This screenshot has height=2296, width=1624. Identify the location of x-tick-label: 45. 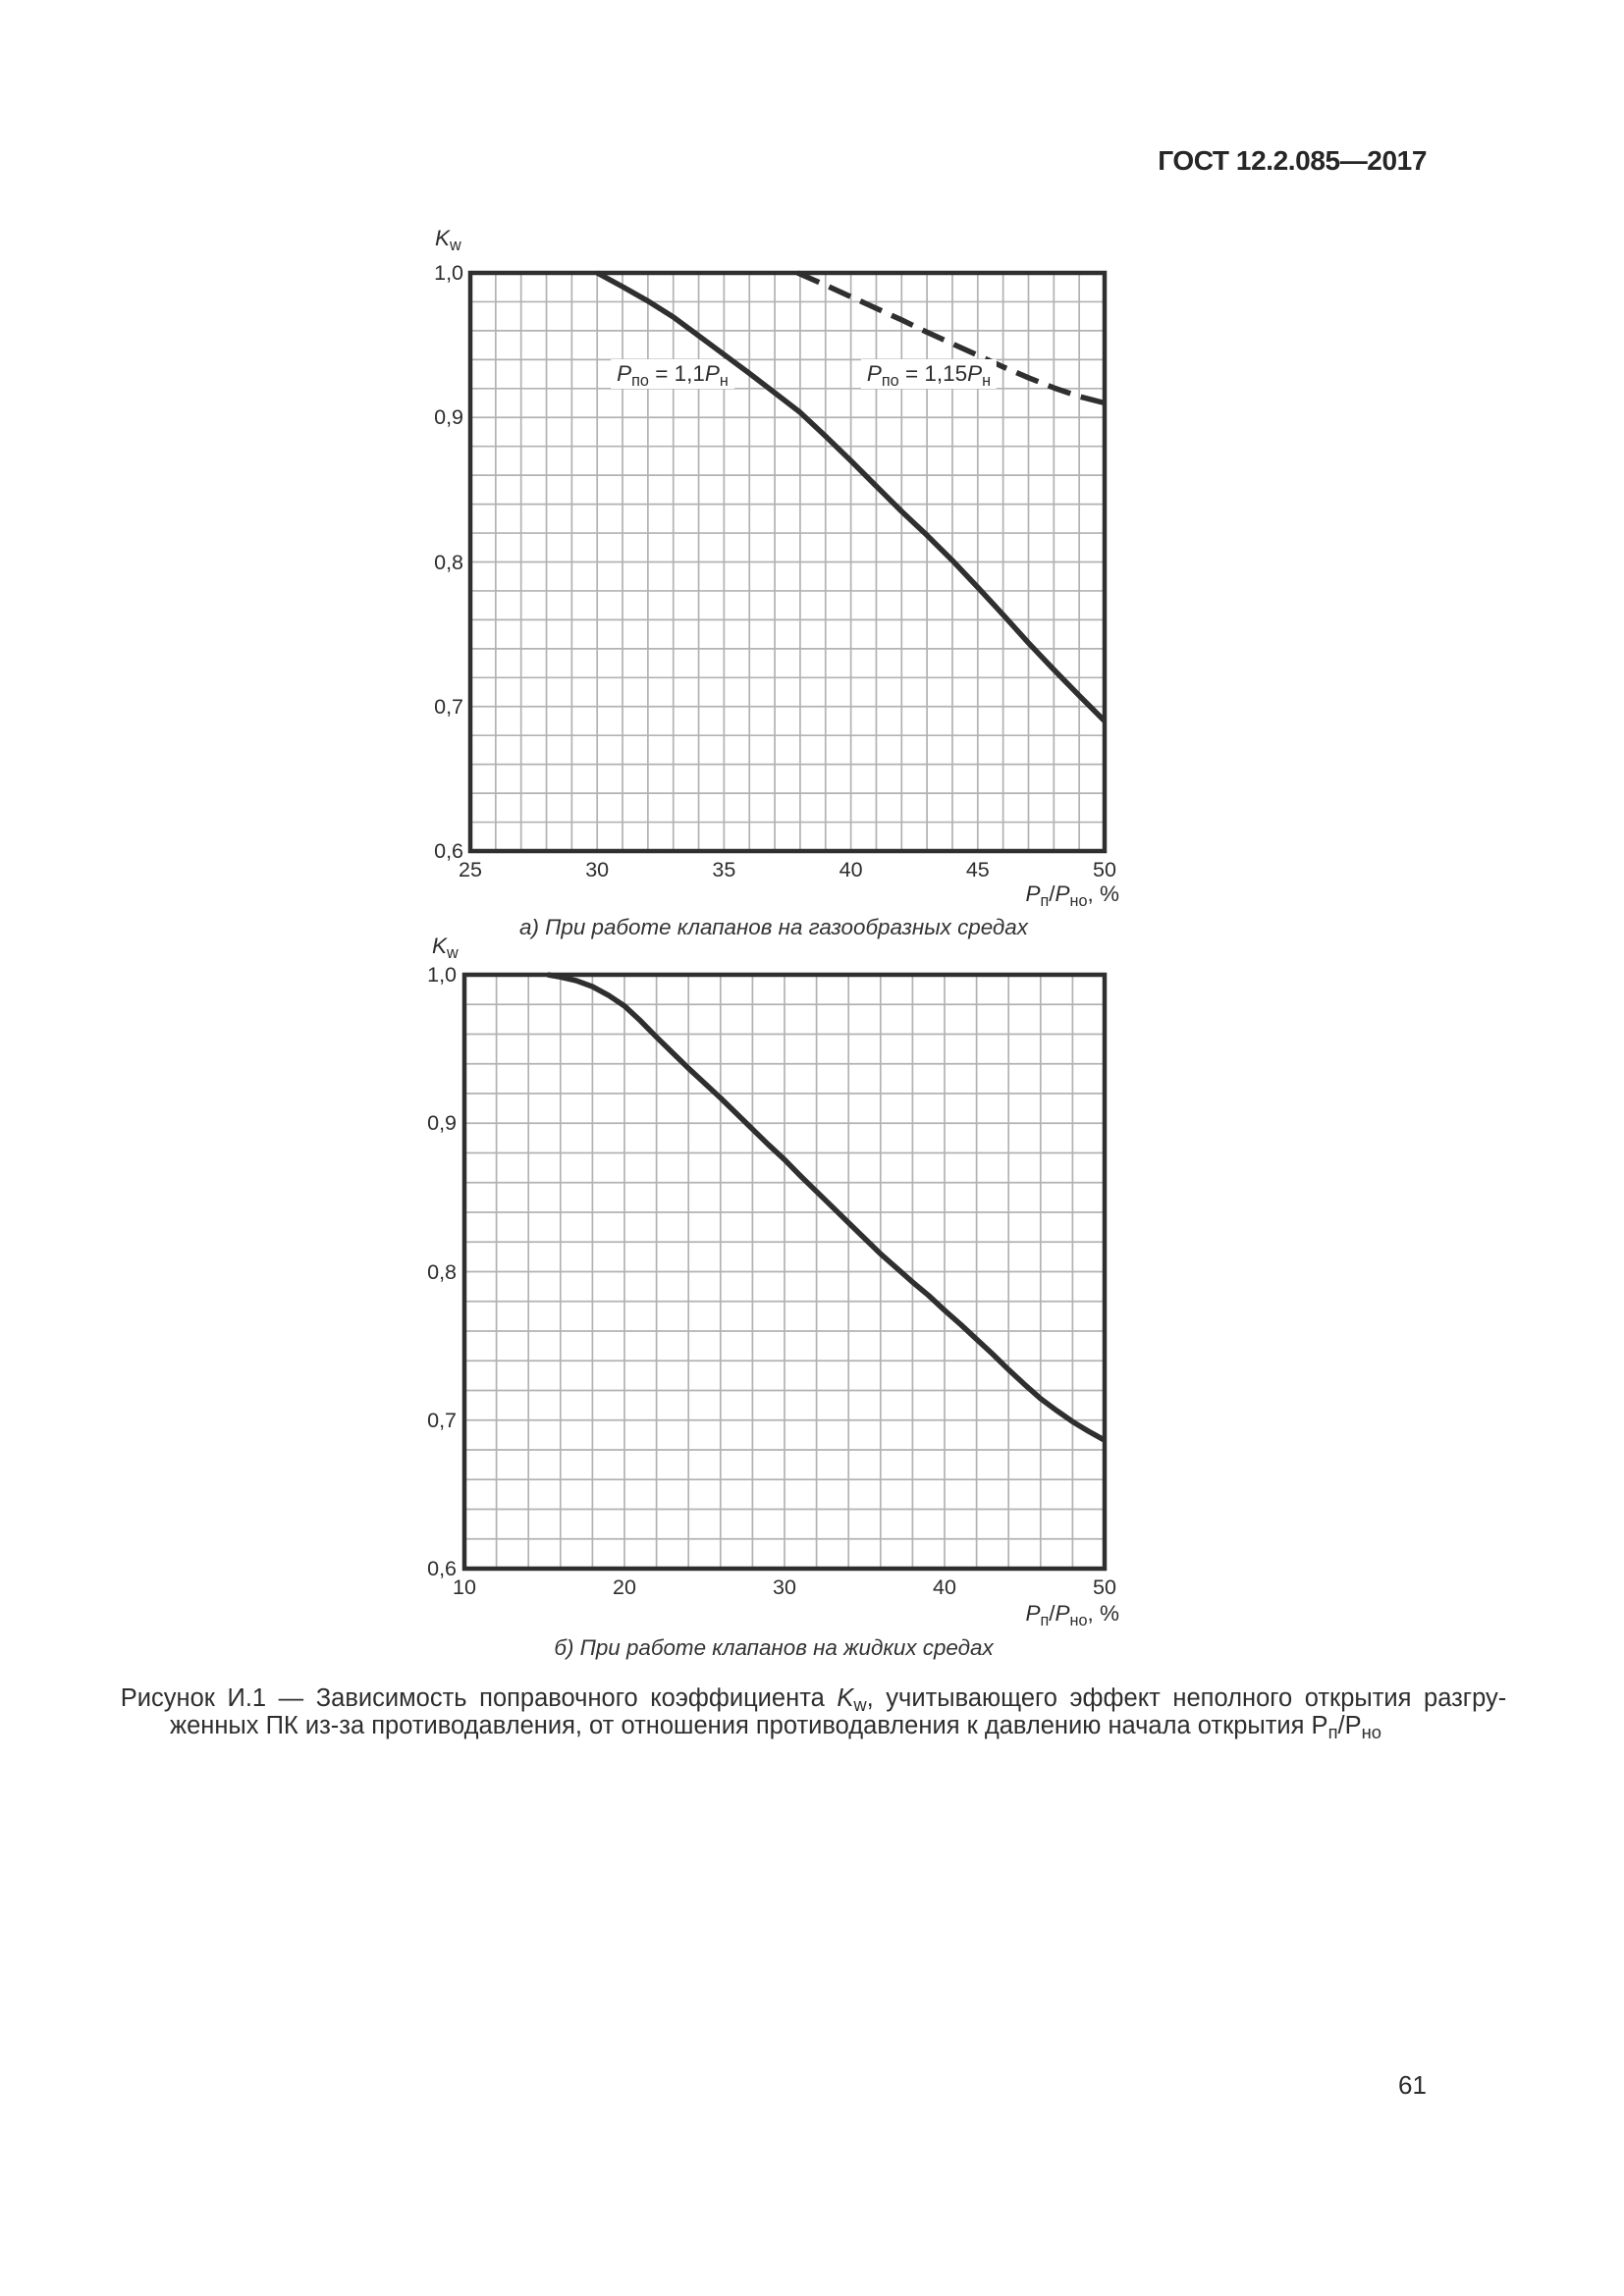
(977, 870).